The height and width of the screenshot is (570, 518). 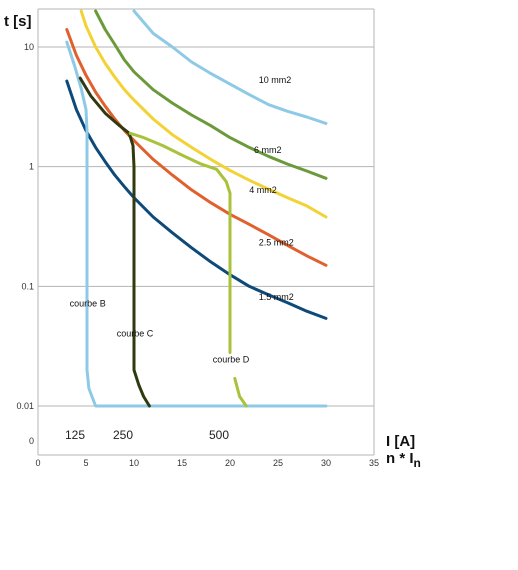 I want to click on y-tick-label: 0.01, so click(x=25, y=406).